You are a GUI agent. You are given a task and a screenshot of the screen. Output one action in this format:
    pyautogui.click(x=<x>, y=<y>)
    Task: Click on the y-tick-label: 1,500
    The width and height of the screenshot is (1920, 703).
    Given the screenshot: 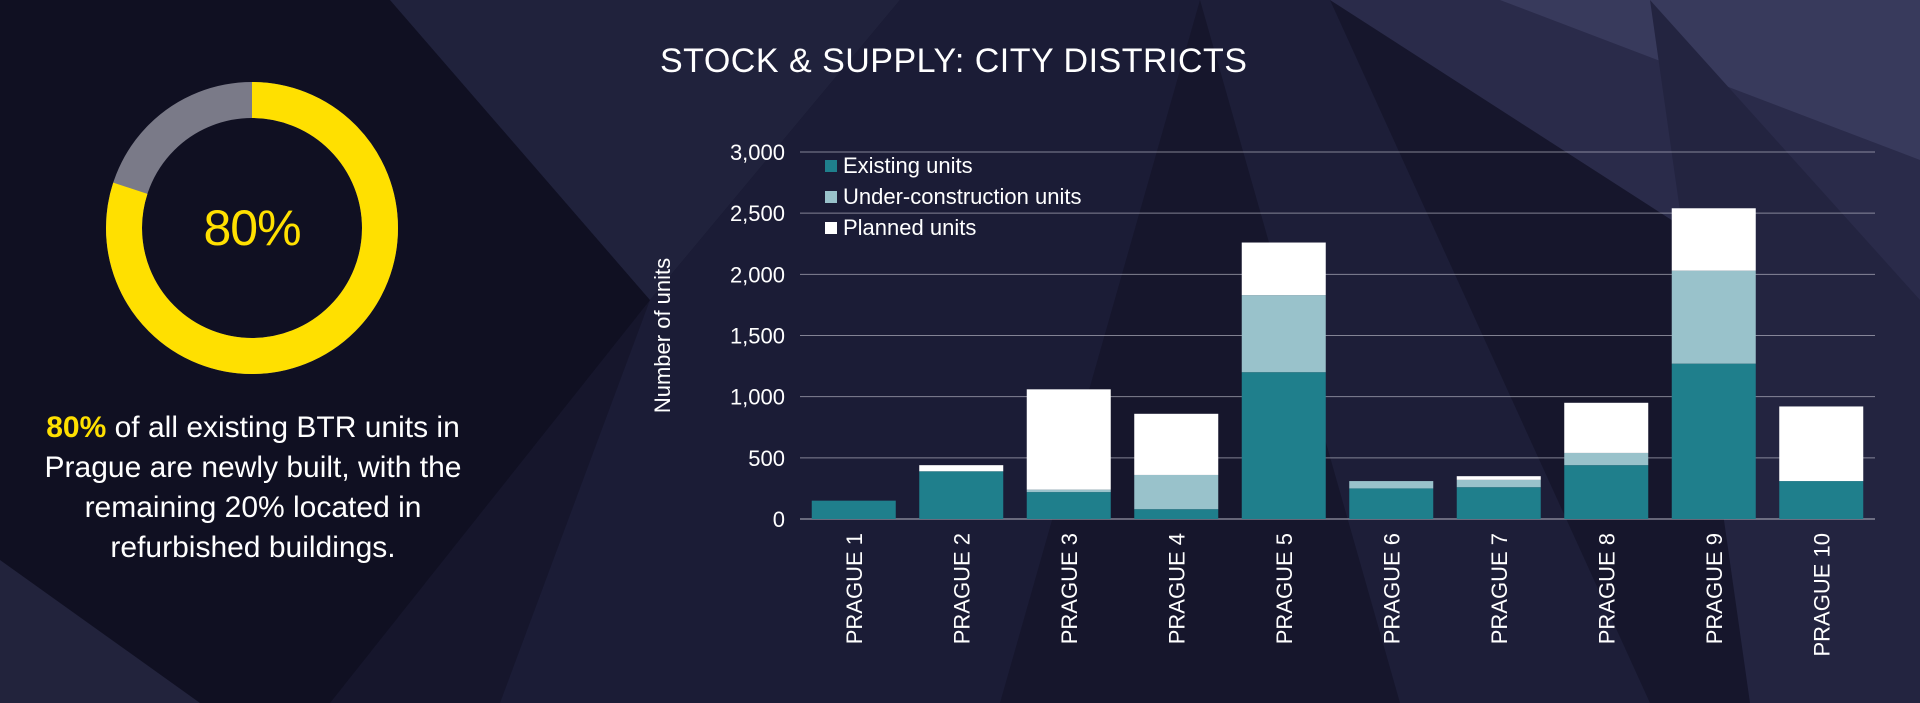 What is the action you would take?
    pyautogui.click(x=757, y=336)
    